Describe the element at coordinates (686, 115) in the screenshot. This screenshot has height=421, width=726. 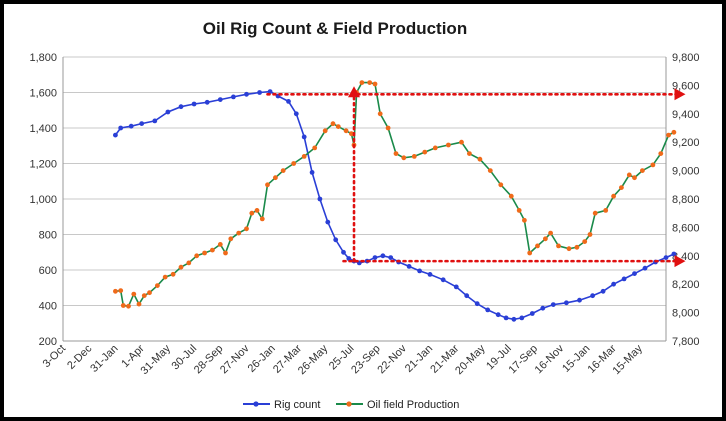
I see `y-right-tick-label: 9,400` at that location.